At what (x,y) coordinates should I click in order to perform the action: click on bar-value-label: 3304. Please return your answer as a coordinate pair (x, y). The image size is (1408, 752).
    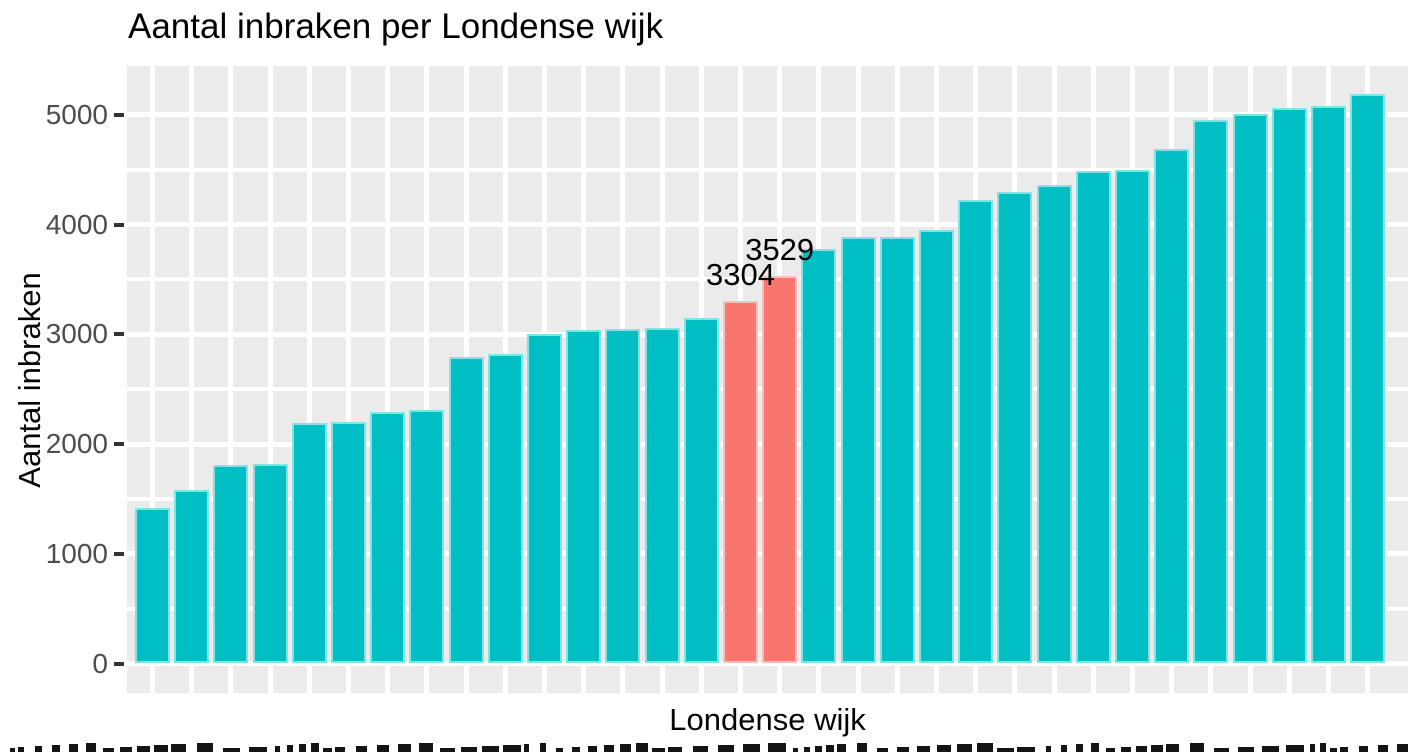
    Looking at the image, I should click on (740, 274).